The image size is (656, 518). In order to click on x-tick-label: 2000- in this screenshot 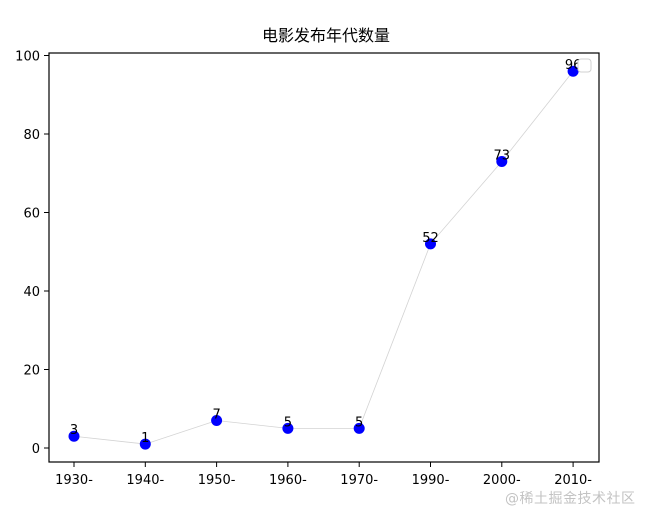, I will do `click(502, 480)`.